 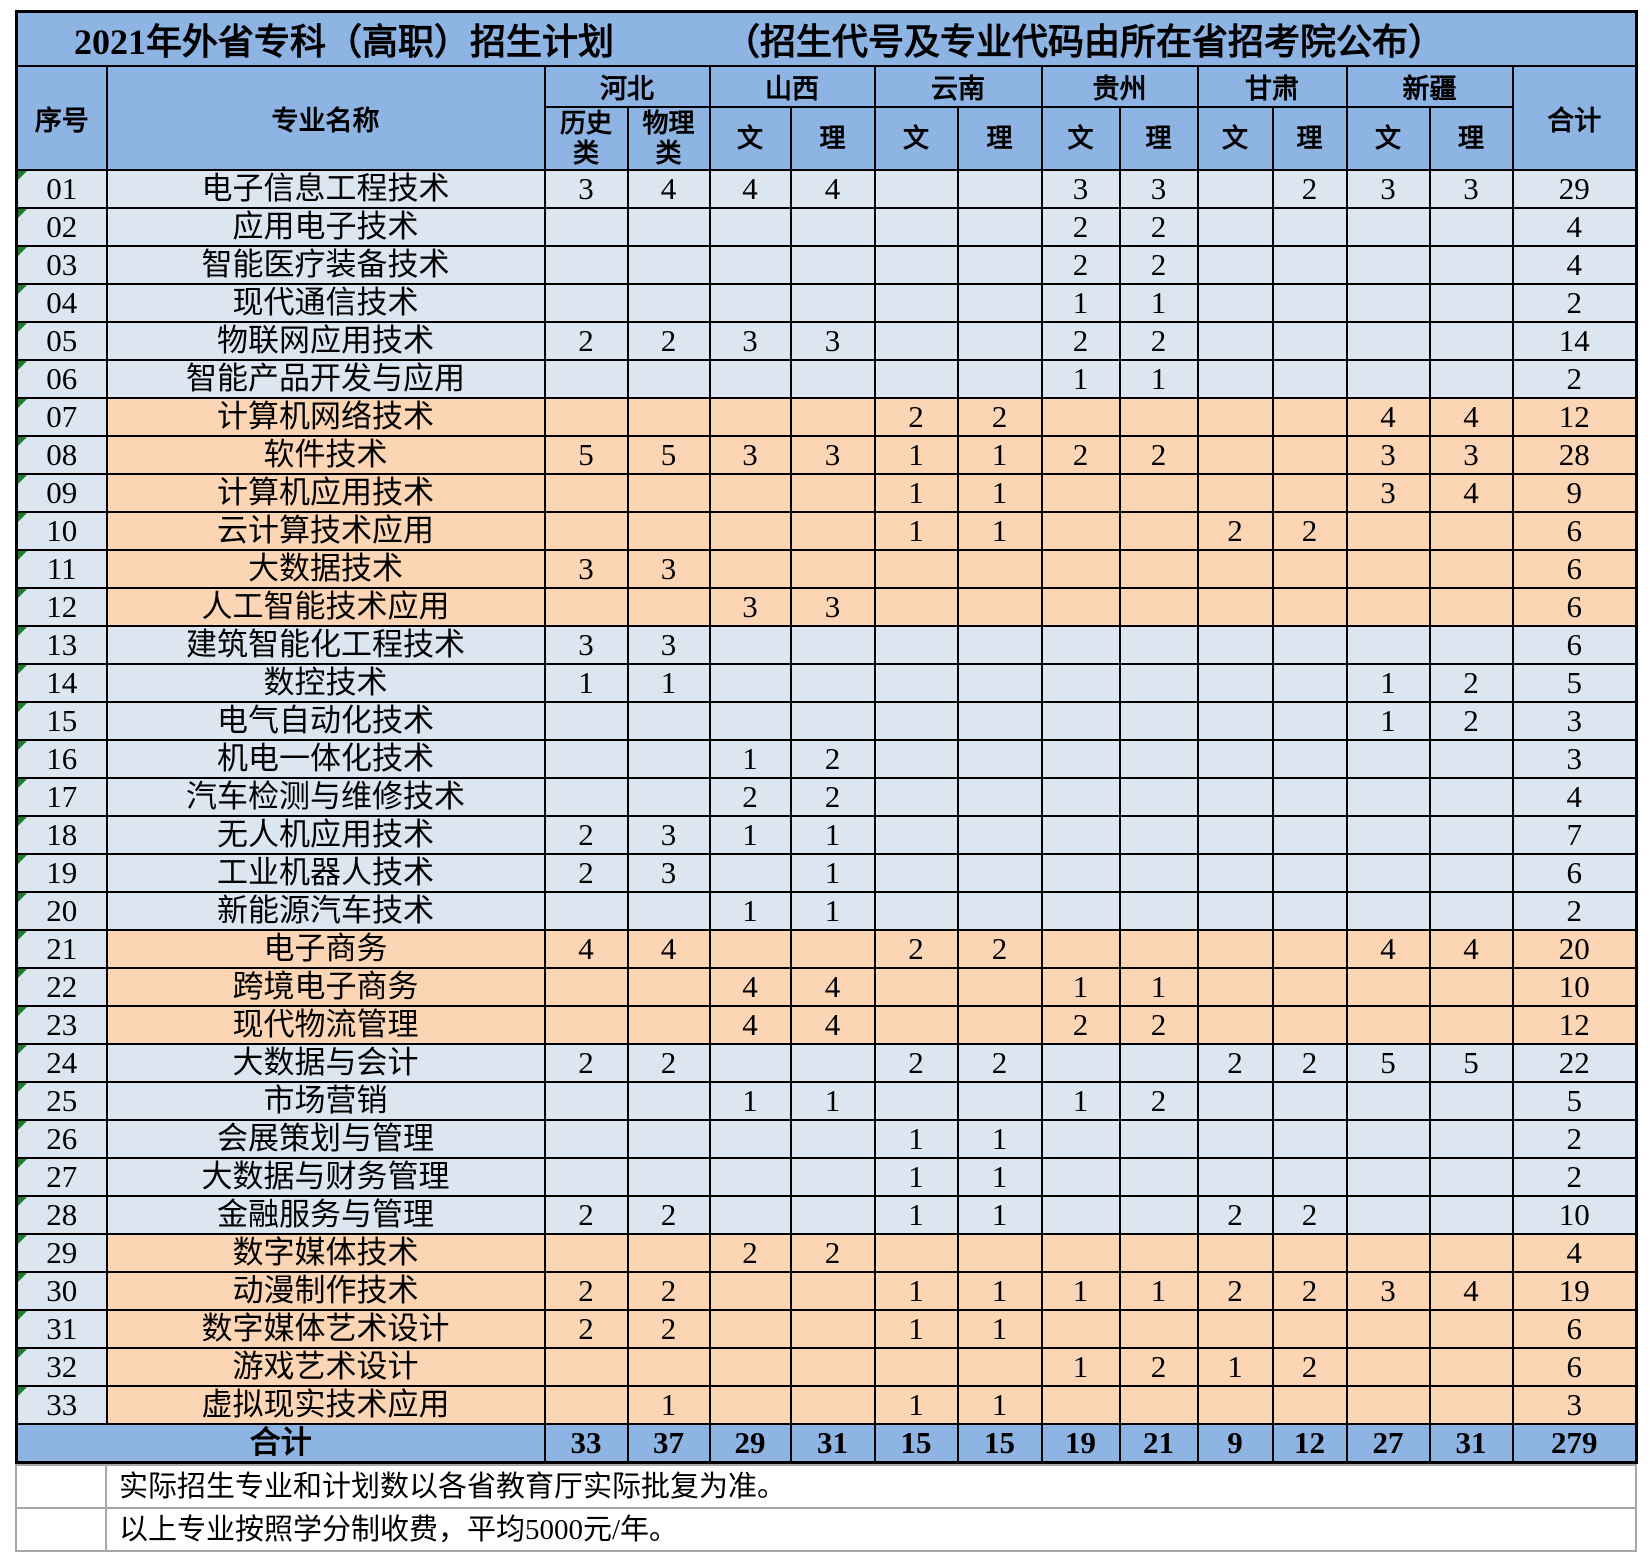 What do you see at coordinates (832, 138) in the screenshot?
I see `subject-header: 理` at bounding box center [832, 138].